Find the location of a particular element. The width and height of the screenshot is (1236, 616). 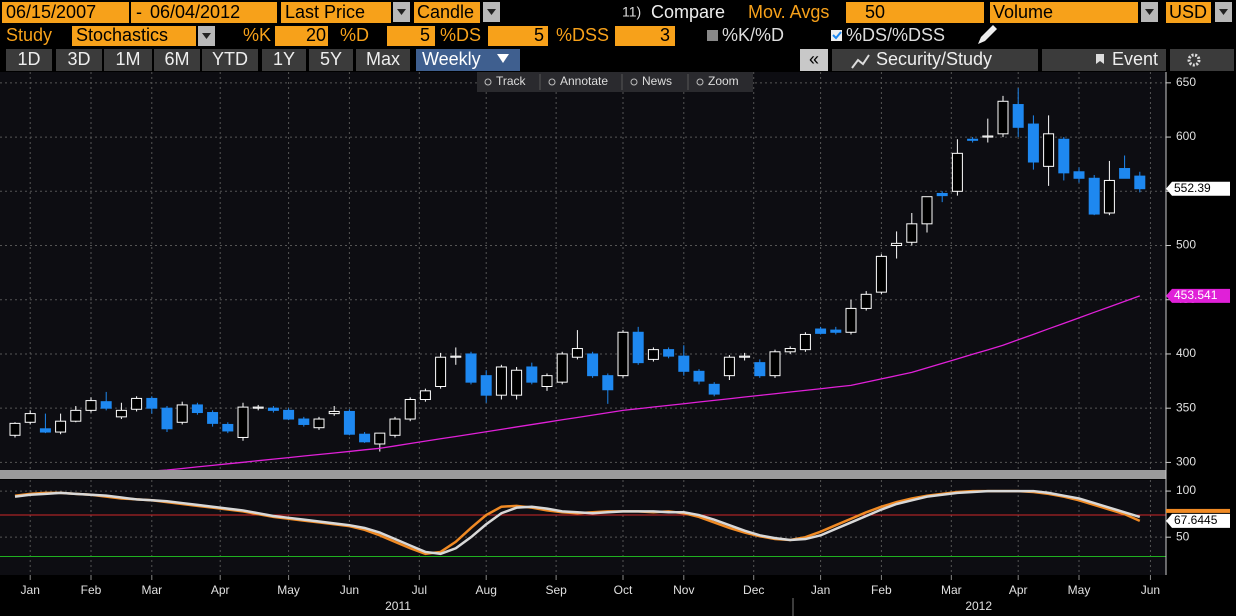

y-tick-label: 100 is located at coordinates (1186, 490).